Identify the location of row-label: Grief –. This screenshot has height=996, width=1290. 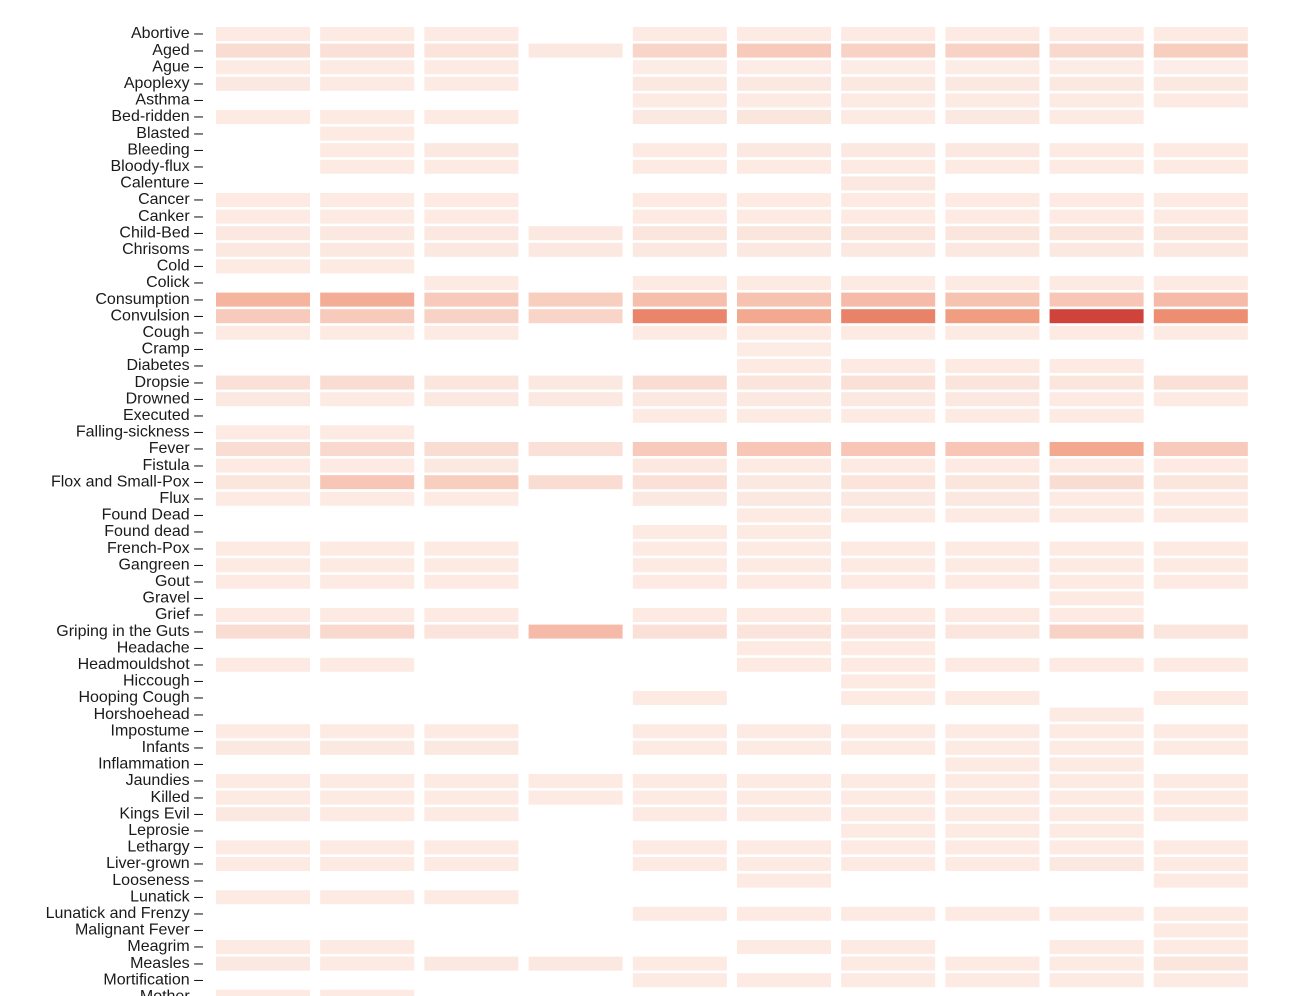
(179, 614).